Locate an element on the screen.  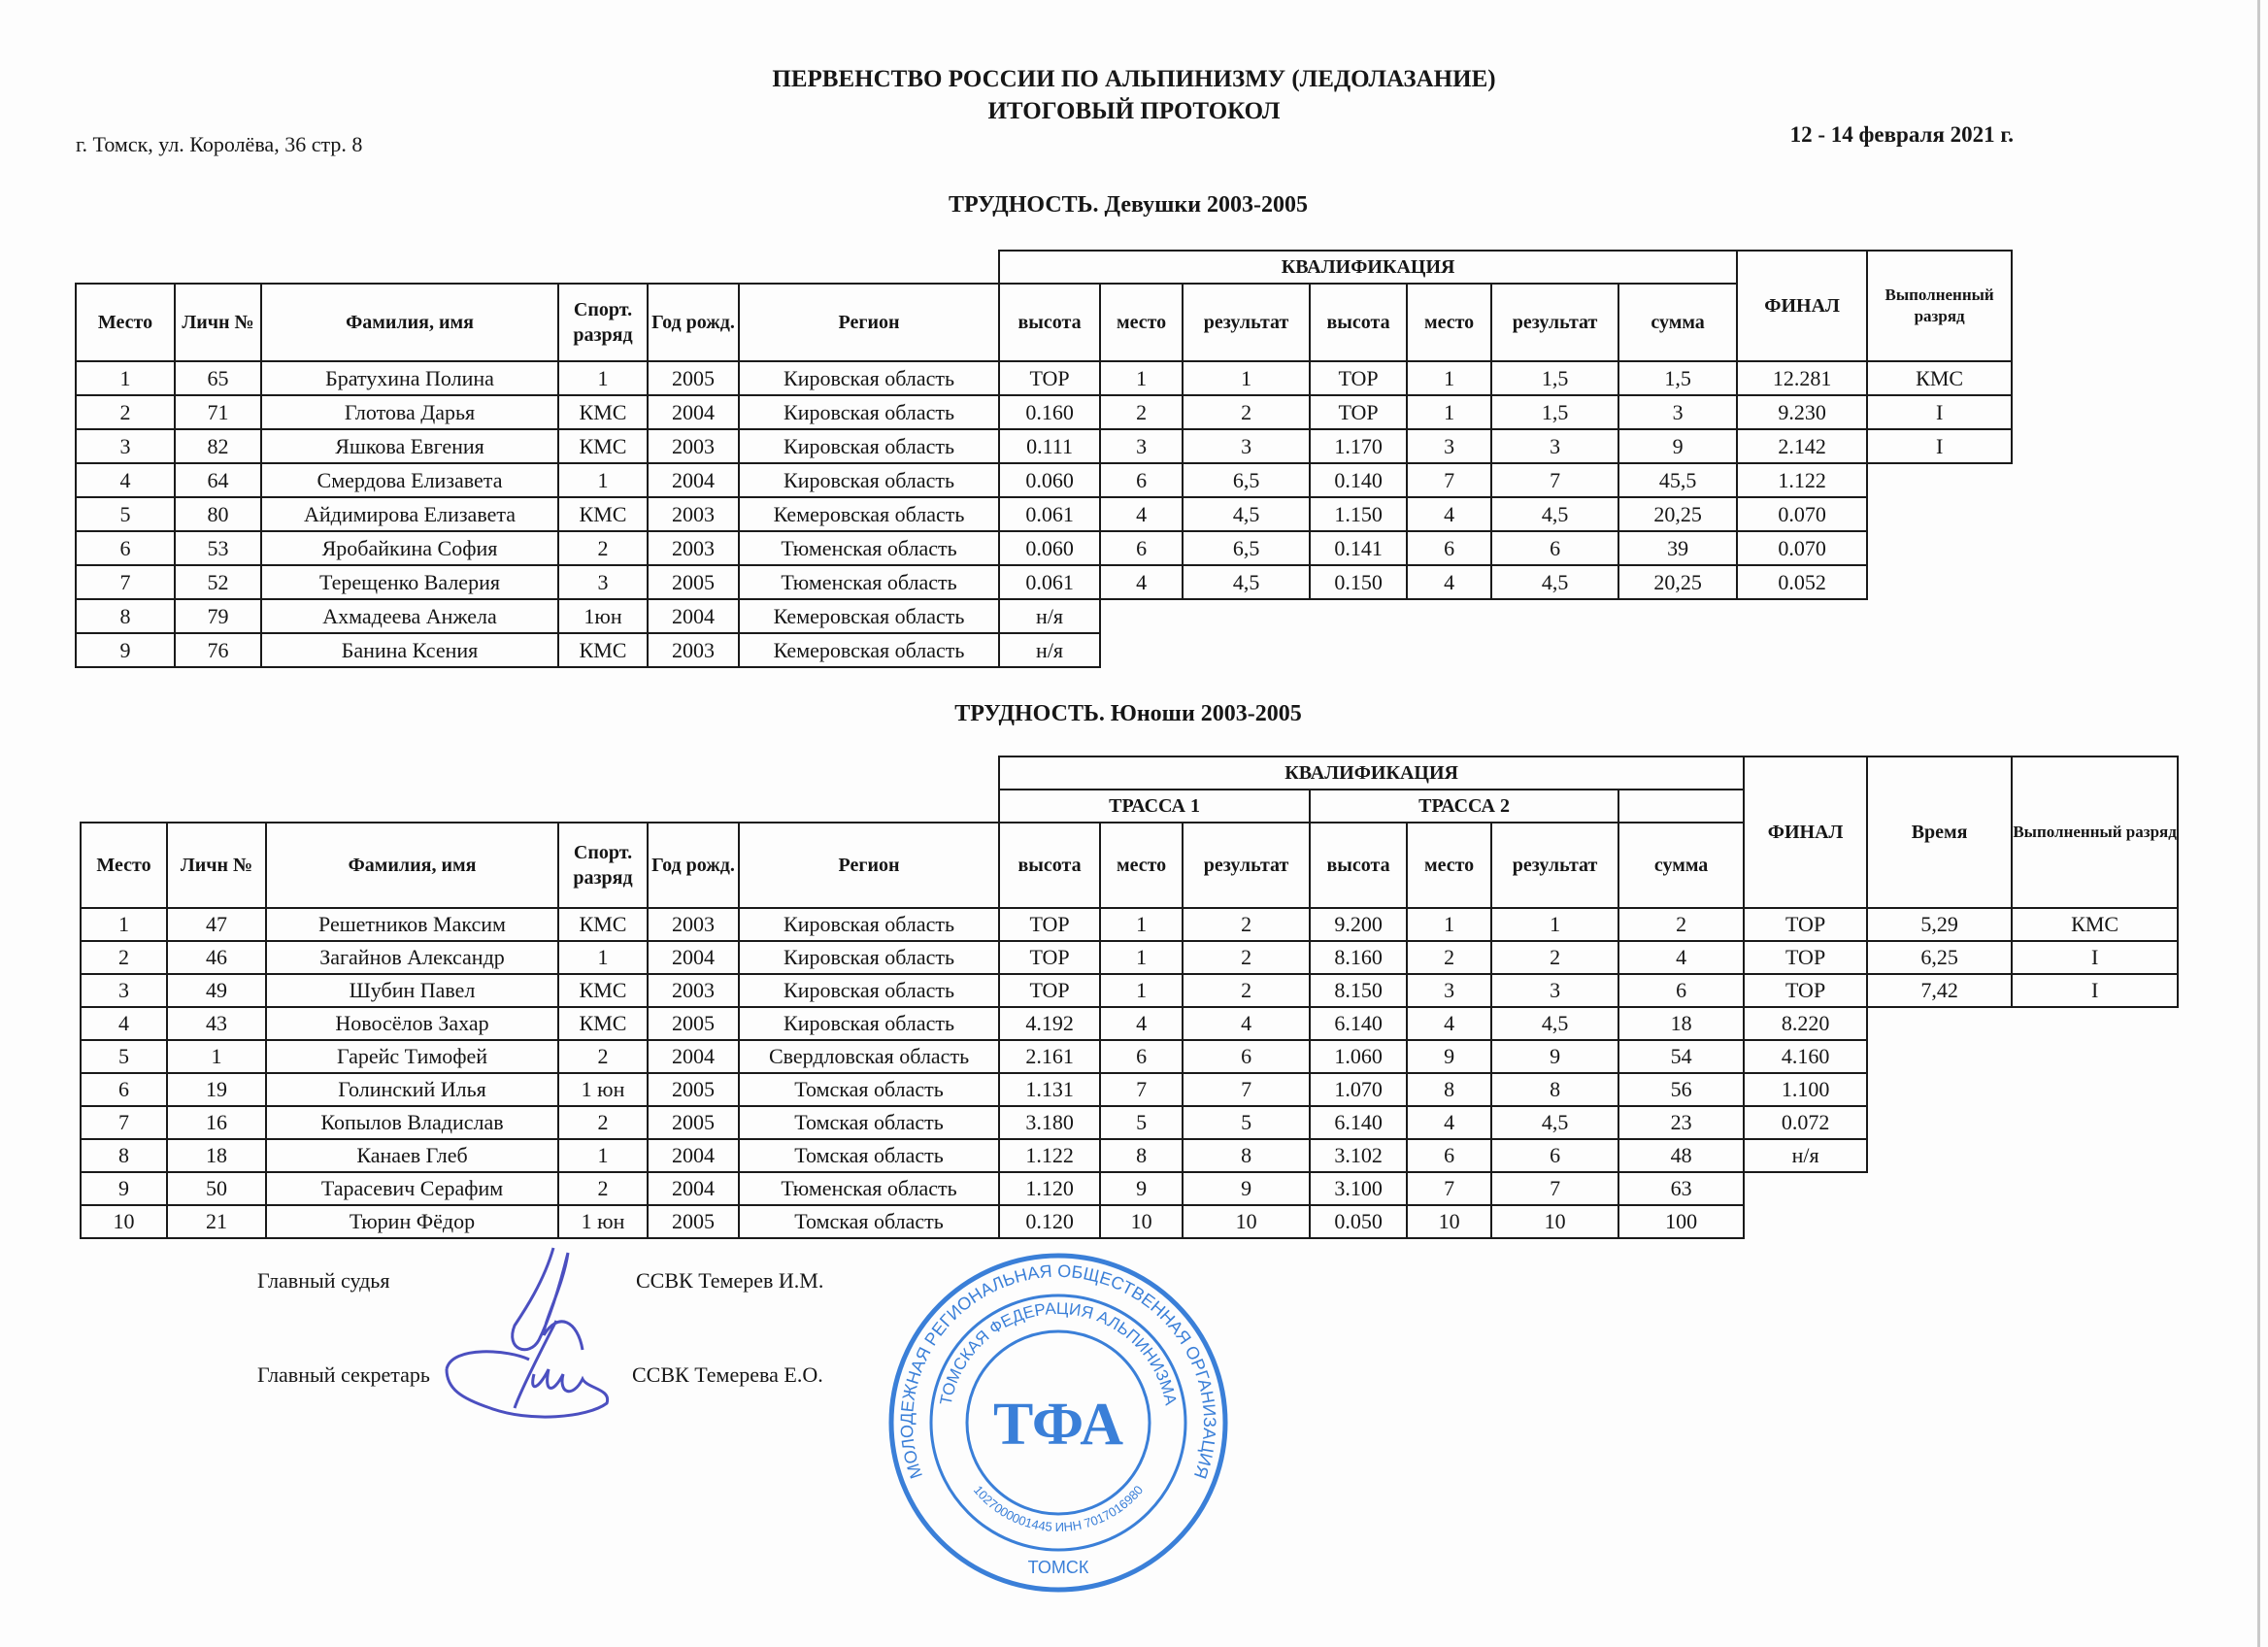
header-final: ФИНАЛ is located at coordinates (1802, 306).